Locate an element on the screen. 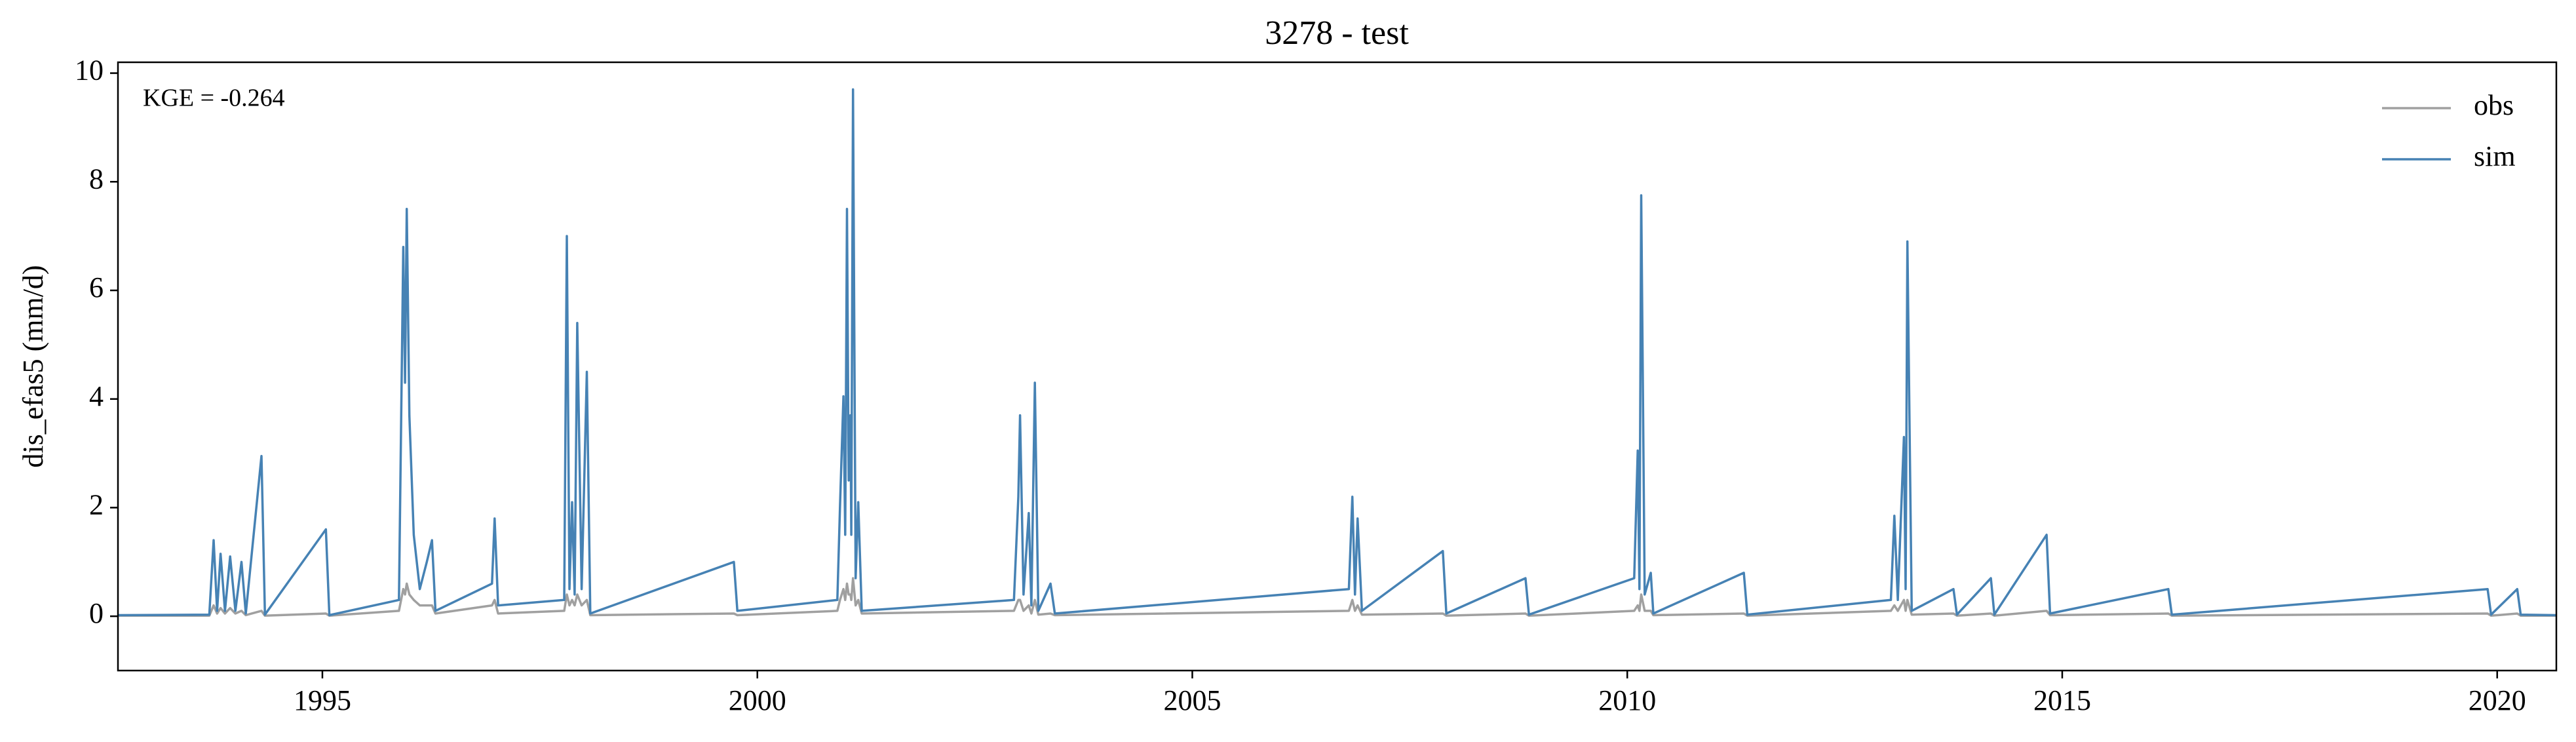 Image resolution: width=2576 pixels, height=742 pixels. y-tick-label: 2 is located at coordinates (96, 505).